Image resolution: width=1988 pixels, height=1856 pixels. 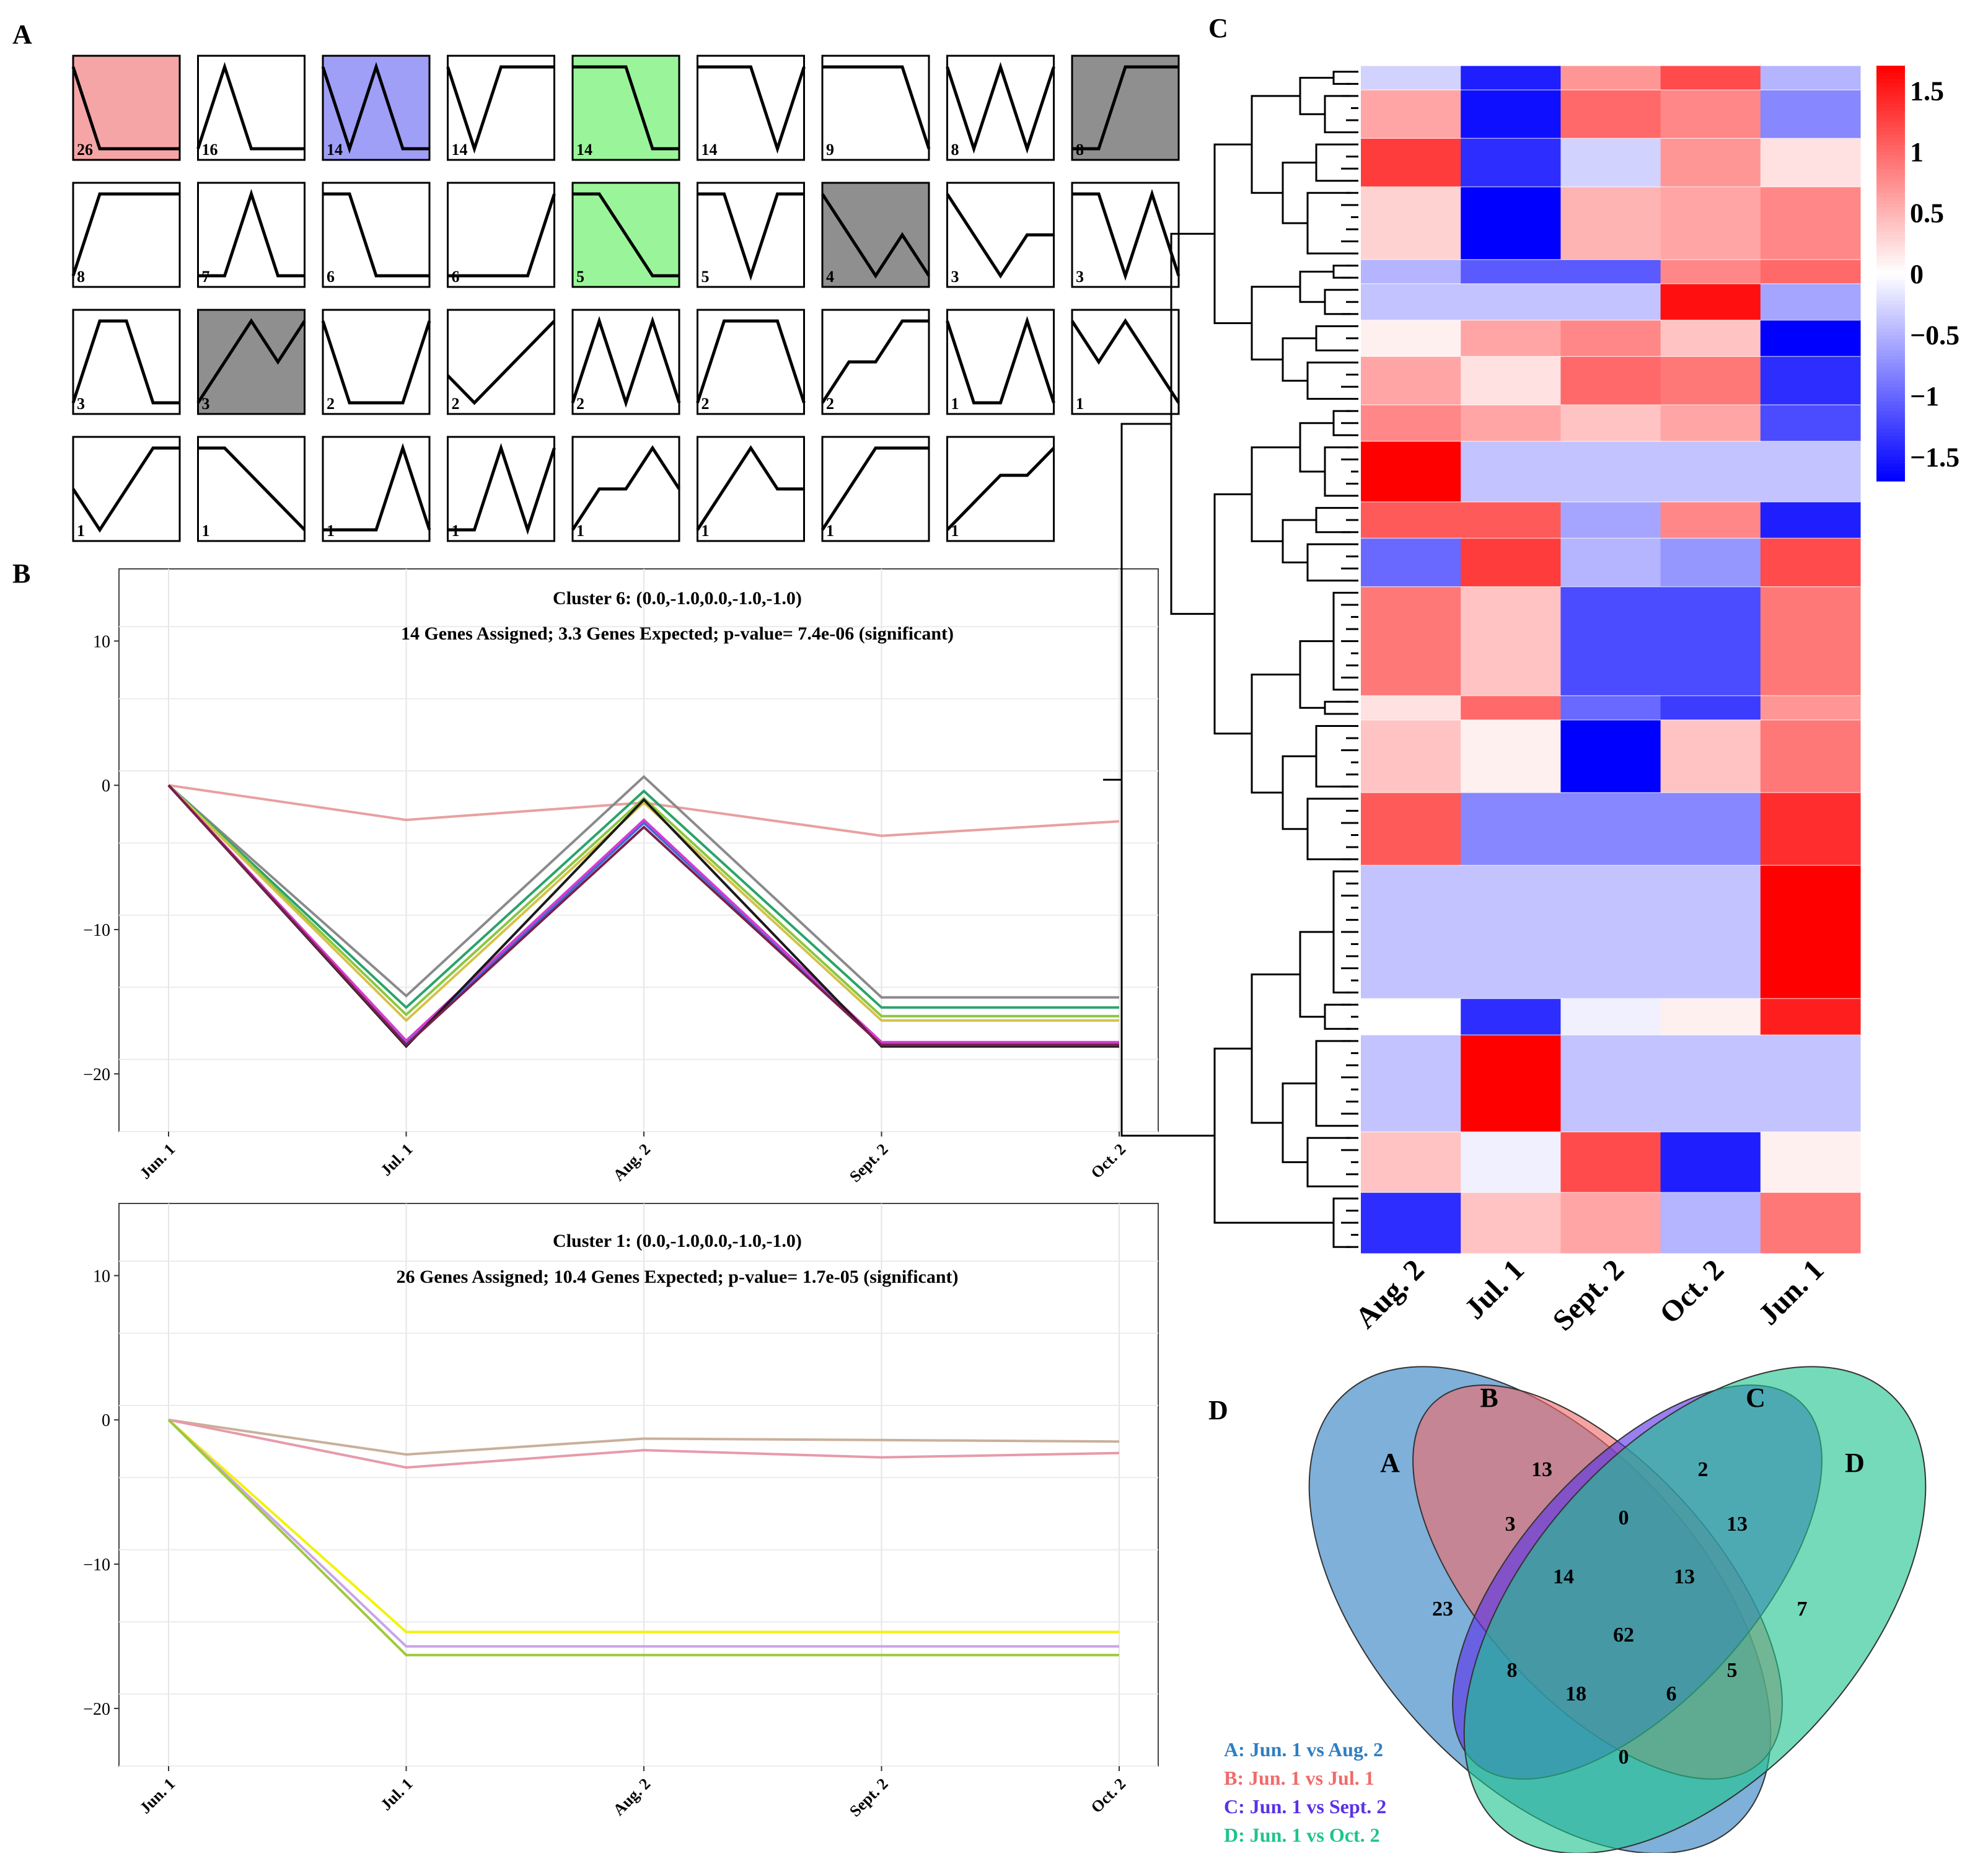 I want to click on profile-count: 14, so click(x=460, y=150).